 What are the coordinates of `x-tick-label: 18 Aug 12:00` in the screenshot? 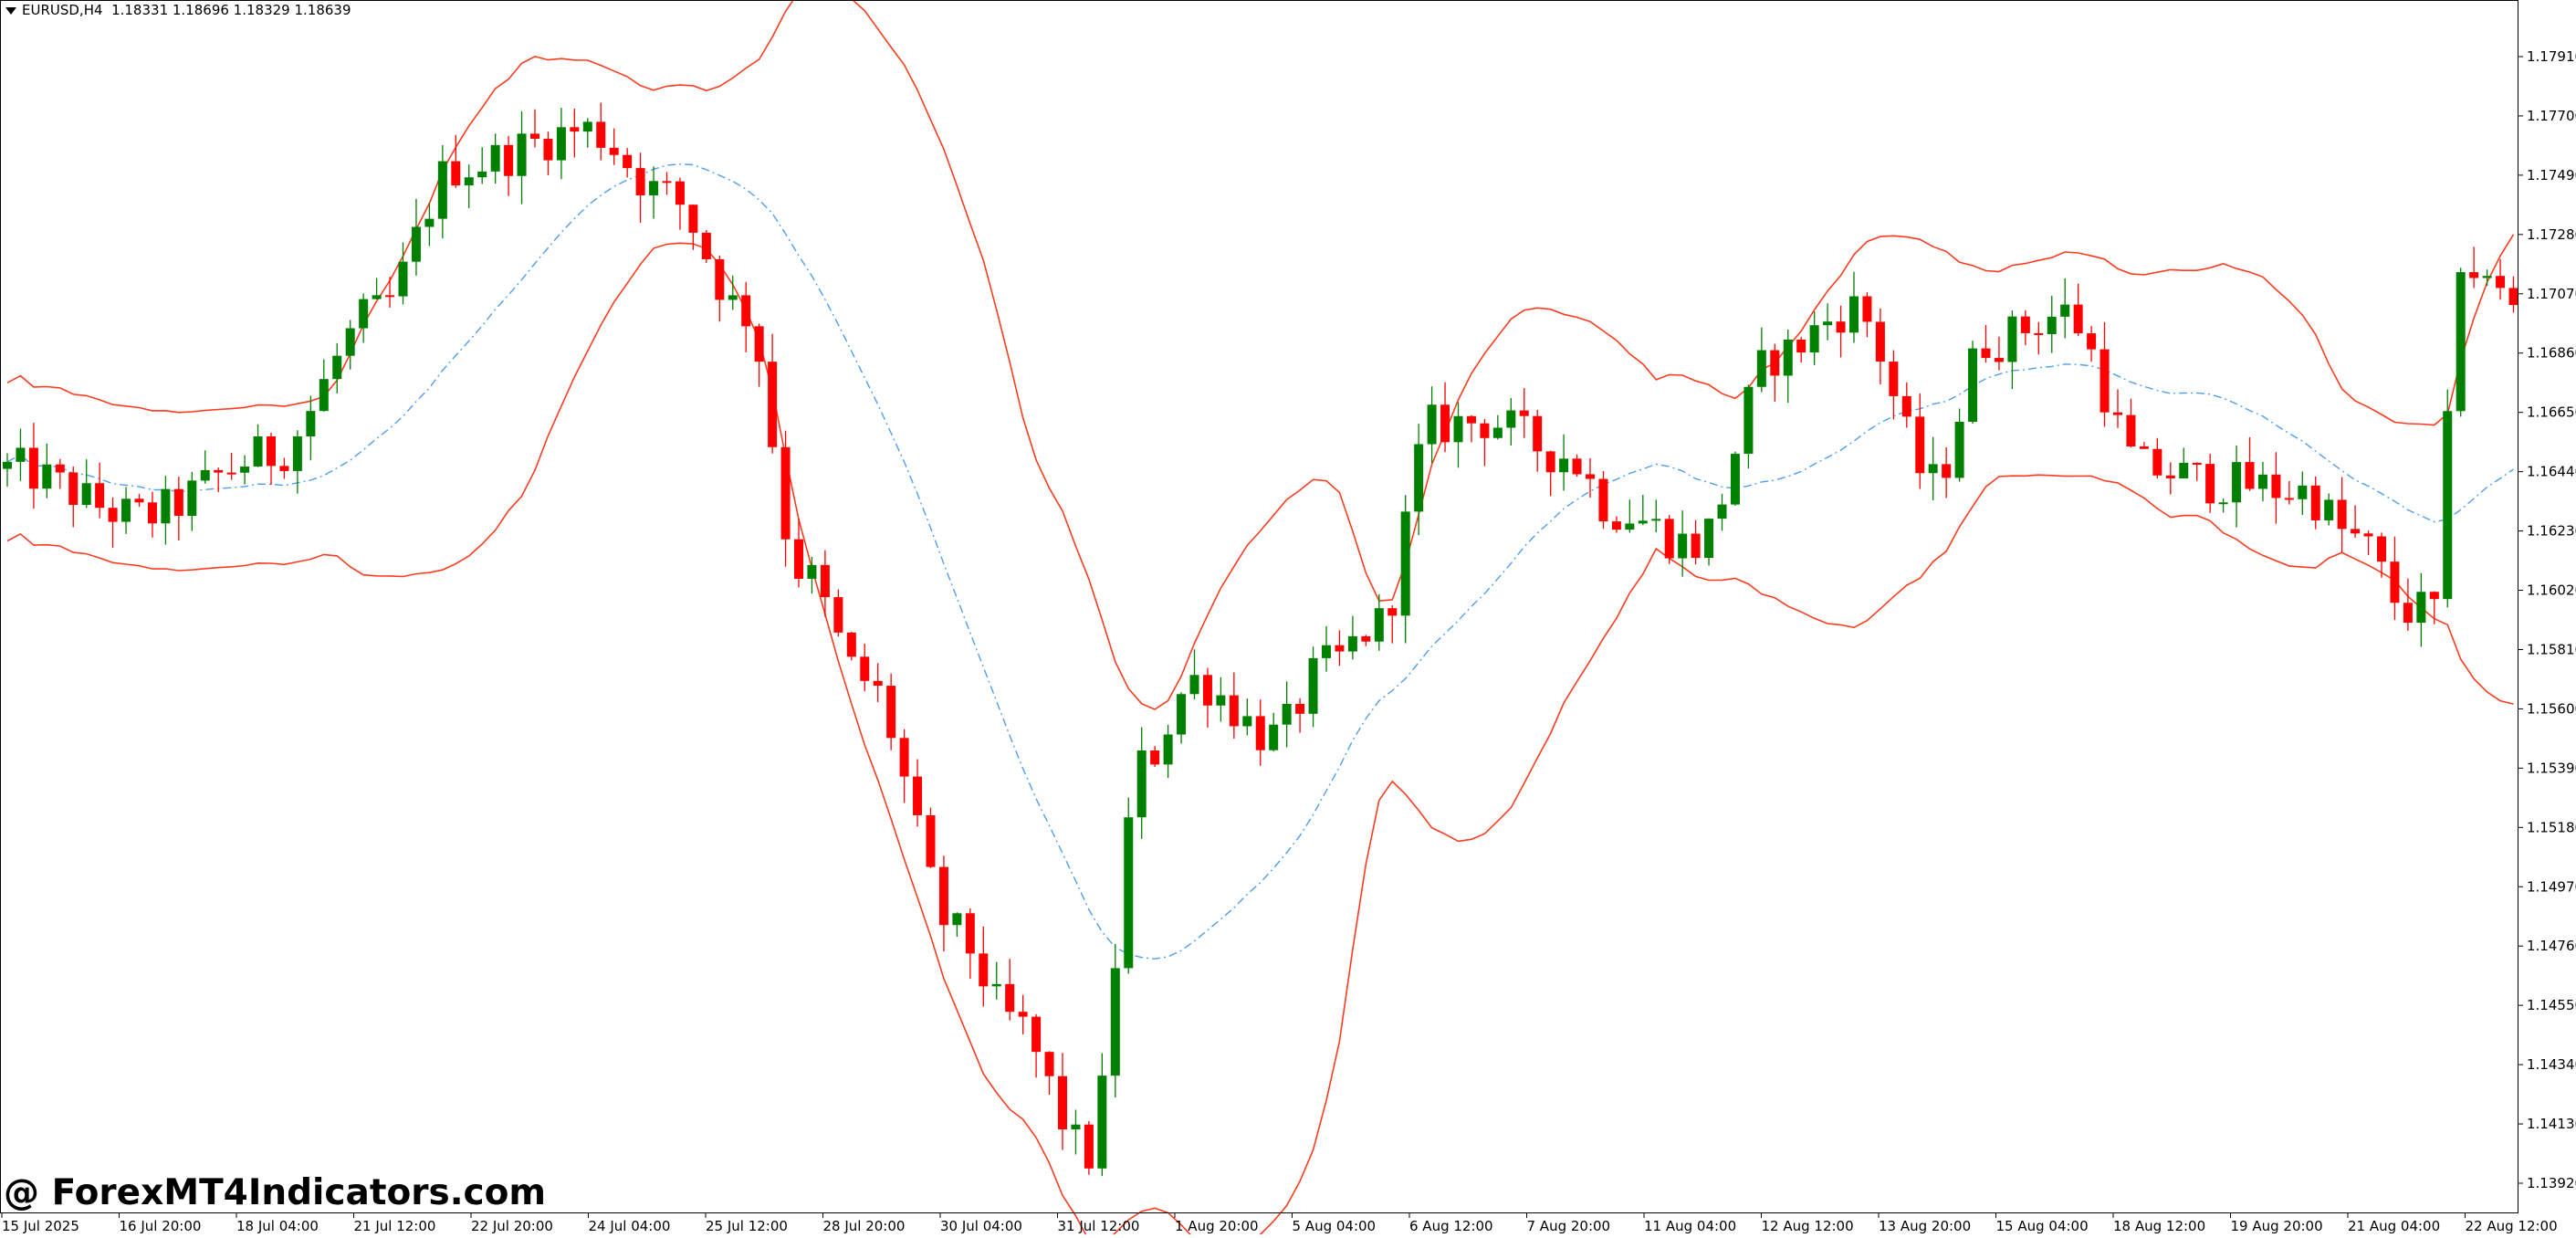 It's located at (2159, 1226).